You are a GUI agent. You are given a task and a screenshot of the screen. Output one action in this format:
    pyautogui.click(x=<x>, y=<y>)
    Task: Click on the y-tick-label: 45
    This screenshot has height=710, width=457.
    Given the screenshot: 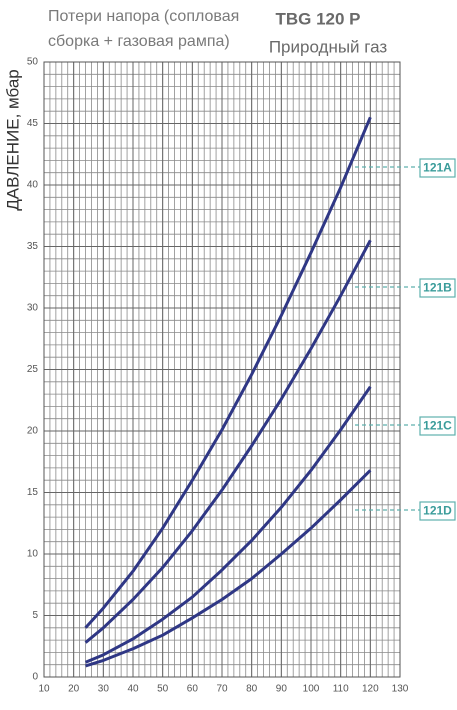 What is the action you would take?
    pyautogui.click(x=33, y=123)
    